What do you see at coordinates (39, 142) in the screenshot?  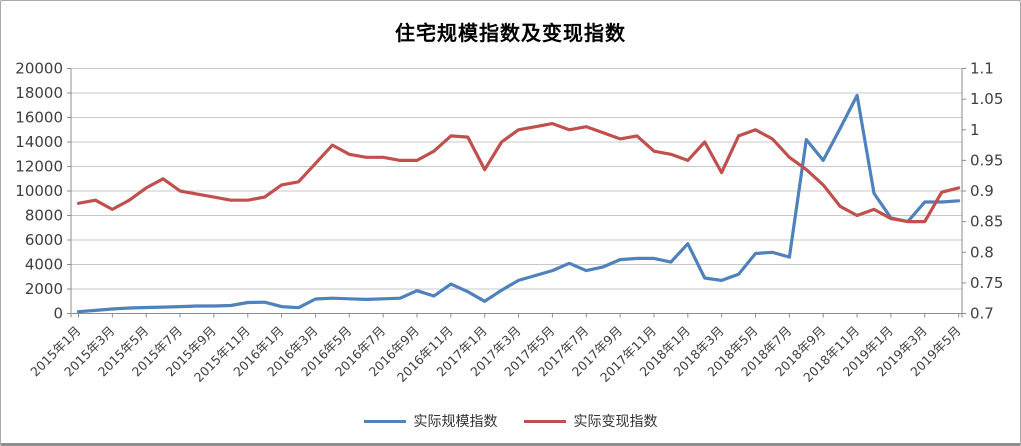 I see `left-axis-label: 14000` at bounding box center [39, 142].